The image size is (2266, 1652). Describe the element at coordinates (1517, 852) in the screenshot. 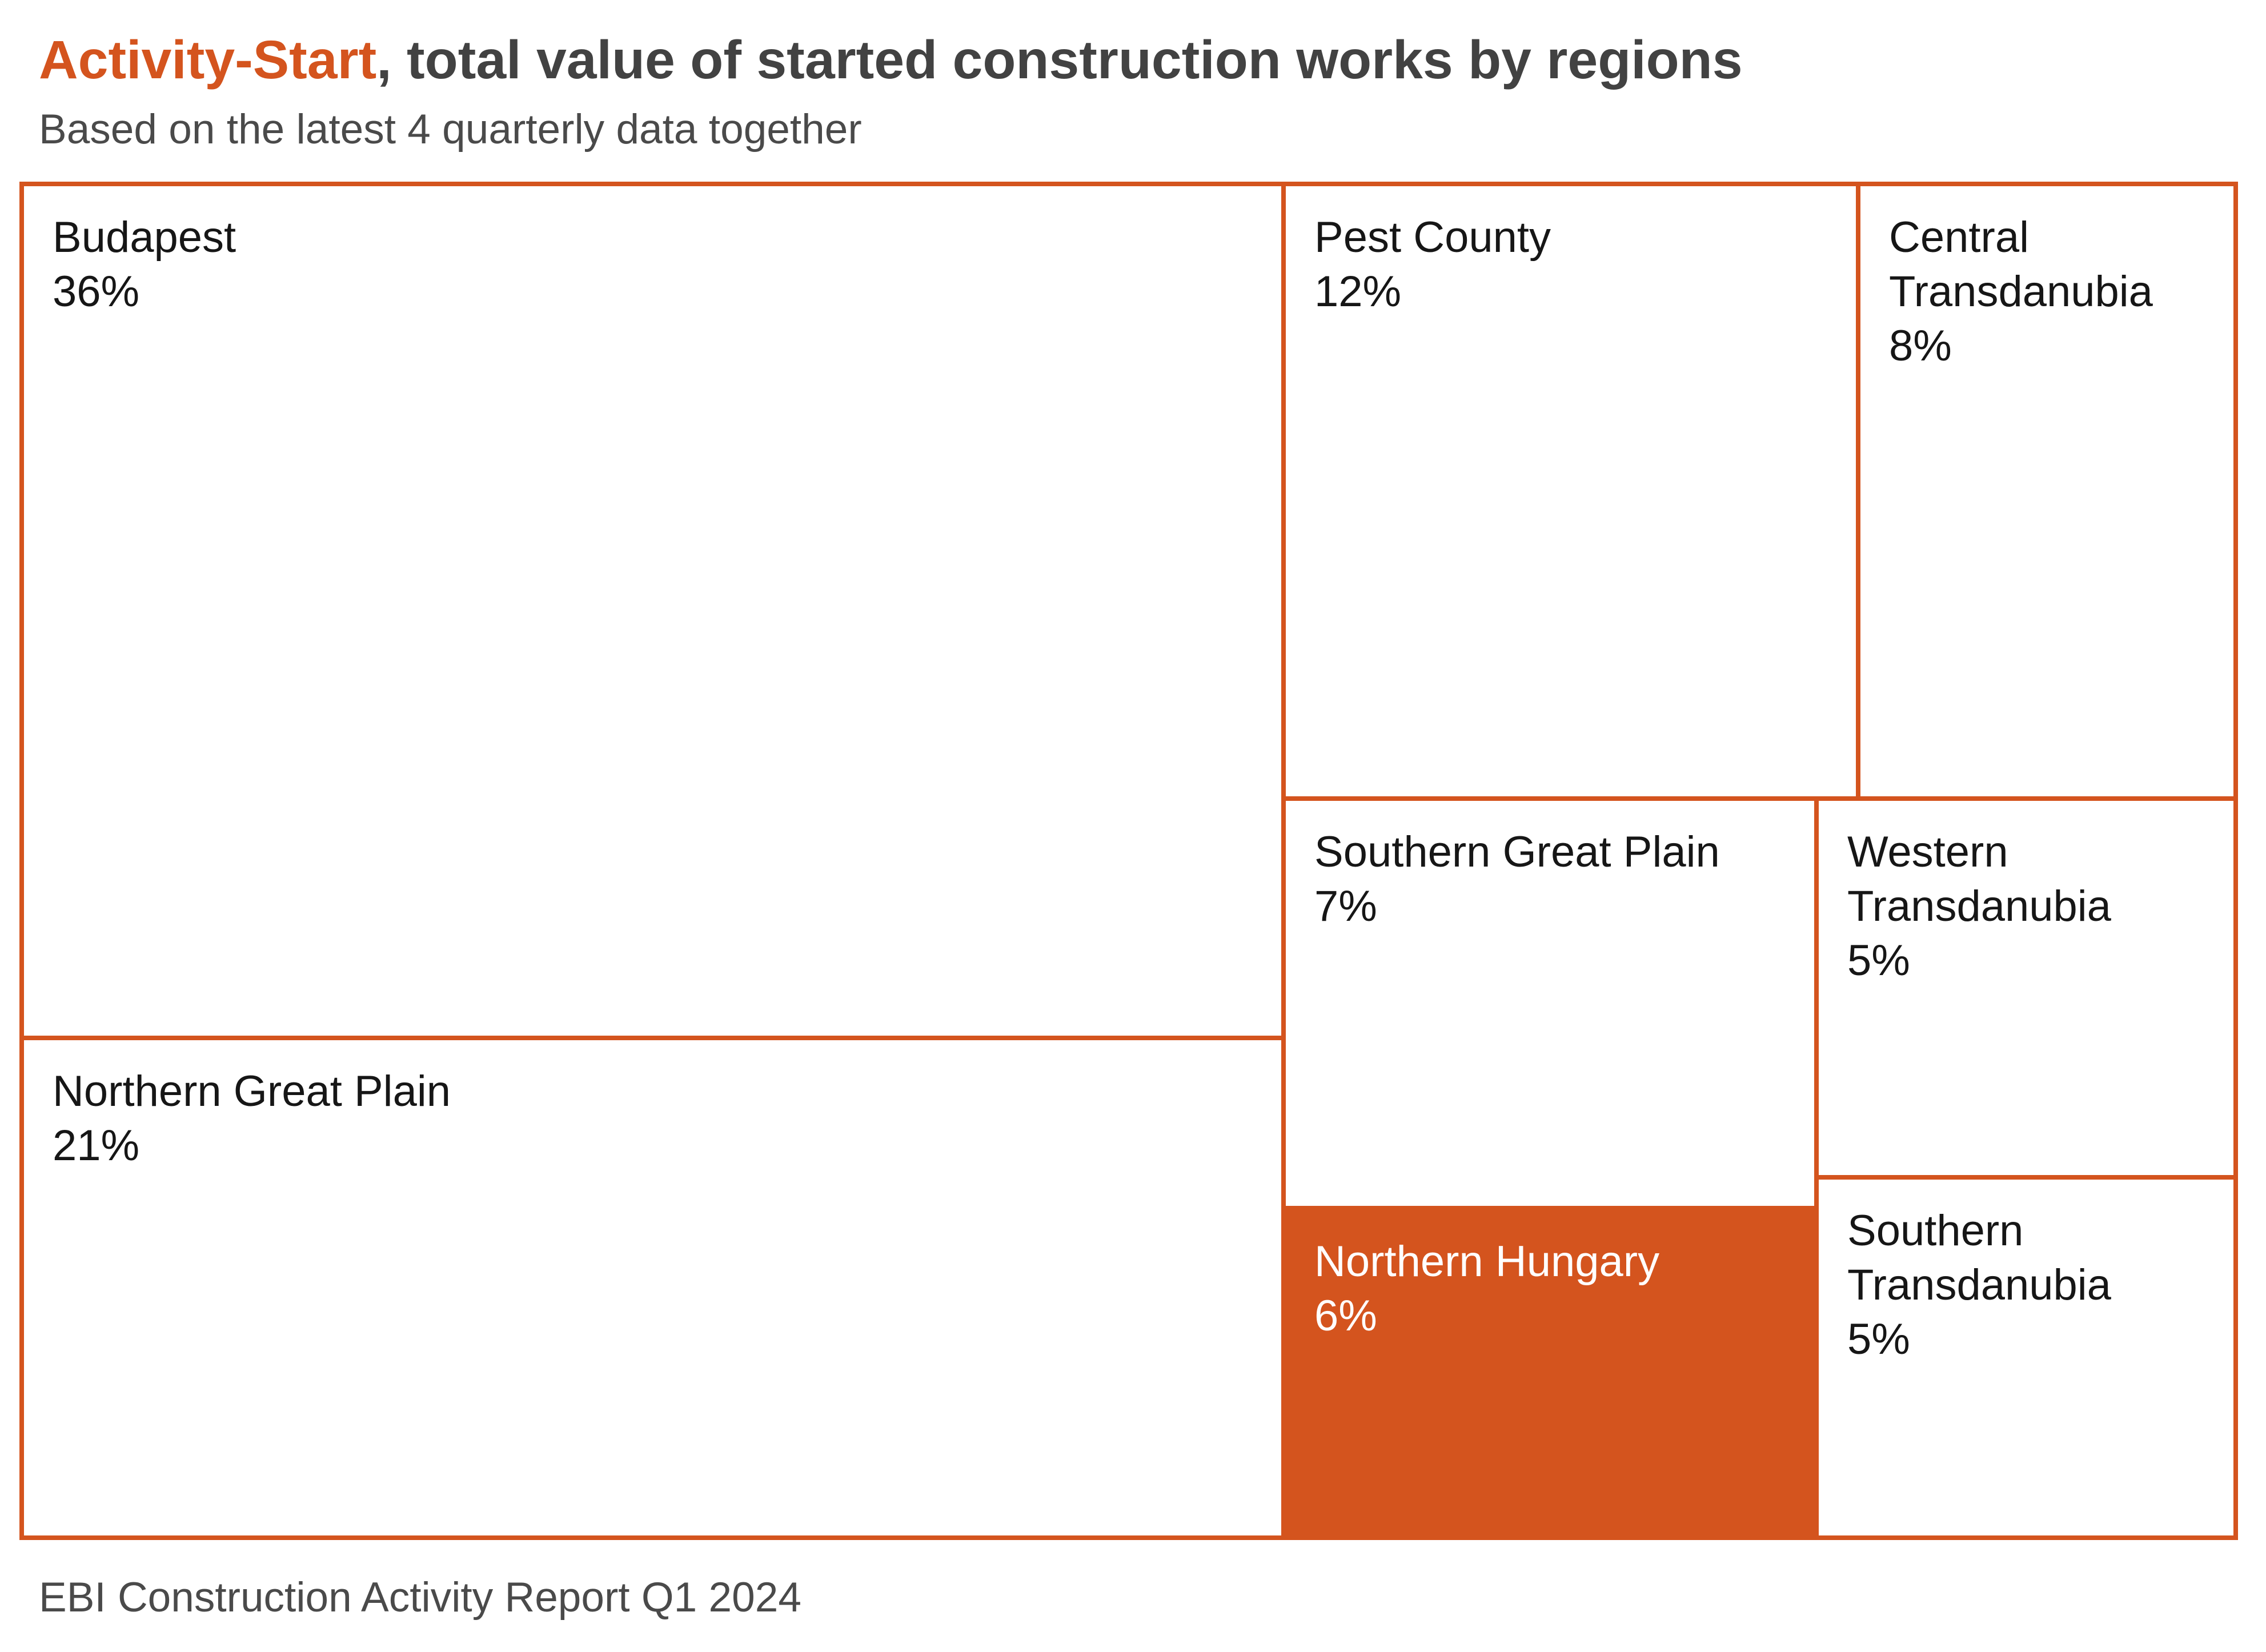

I see `cell-label: Southern Great Plain` at that location.